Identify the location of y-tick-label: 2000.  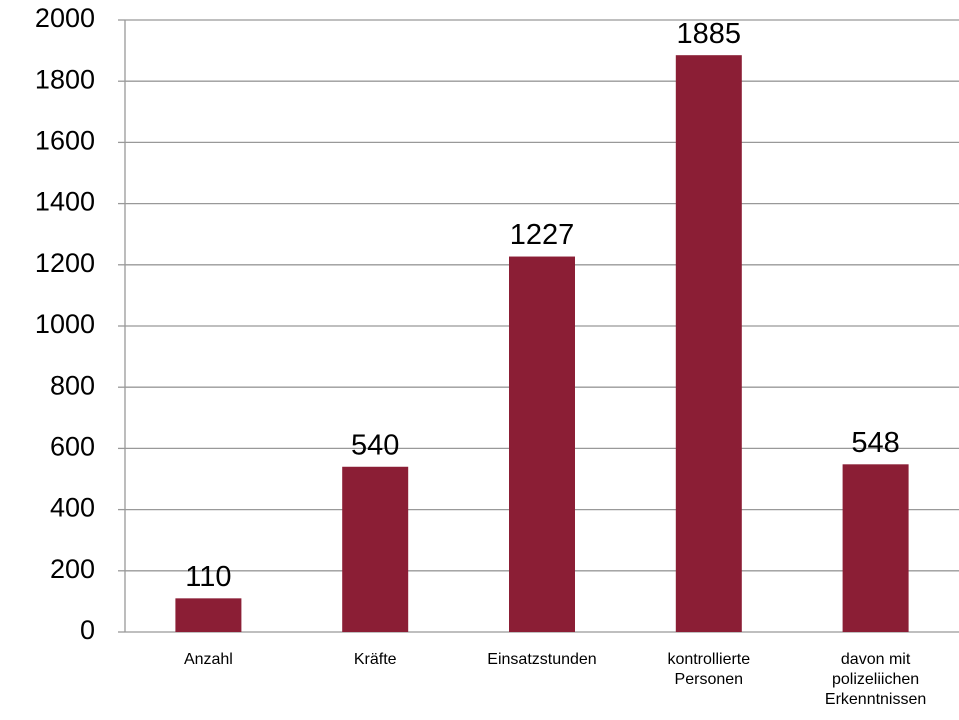
(65, 18).